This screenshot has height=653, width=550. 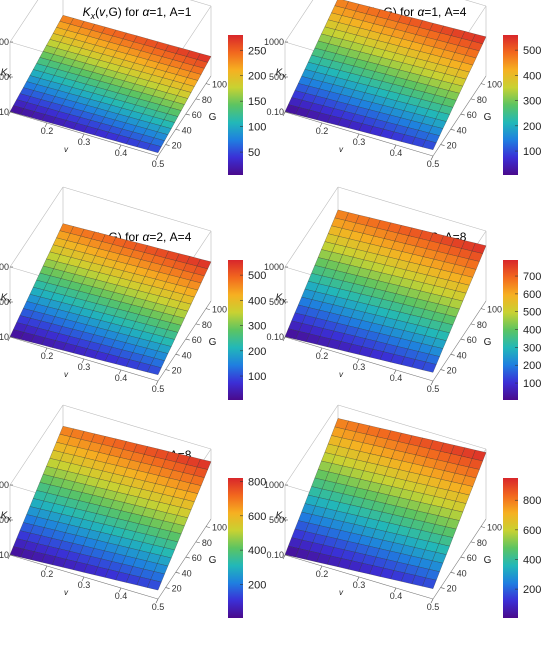 What do you see at coordinates (102, 12) in the screenshot?
I see `title-var: v` at bounding box center [102, 12].